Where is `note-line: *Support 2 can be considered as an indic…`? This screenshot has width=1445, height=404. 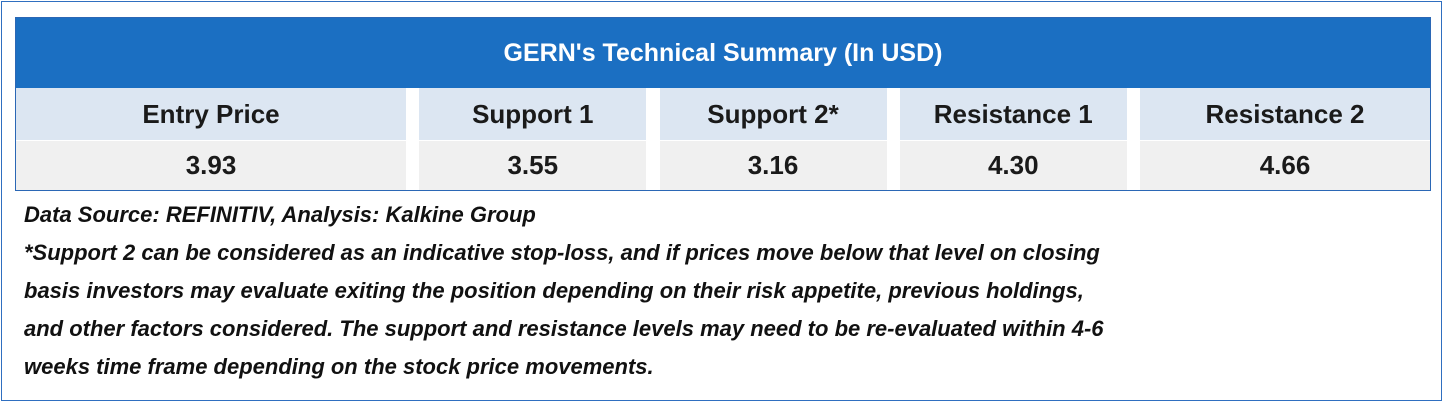
note-line: *Support 2 can be considered as an indic… is located at coordinates (562, 252).